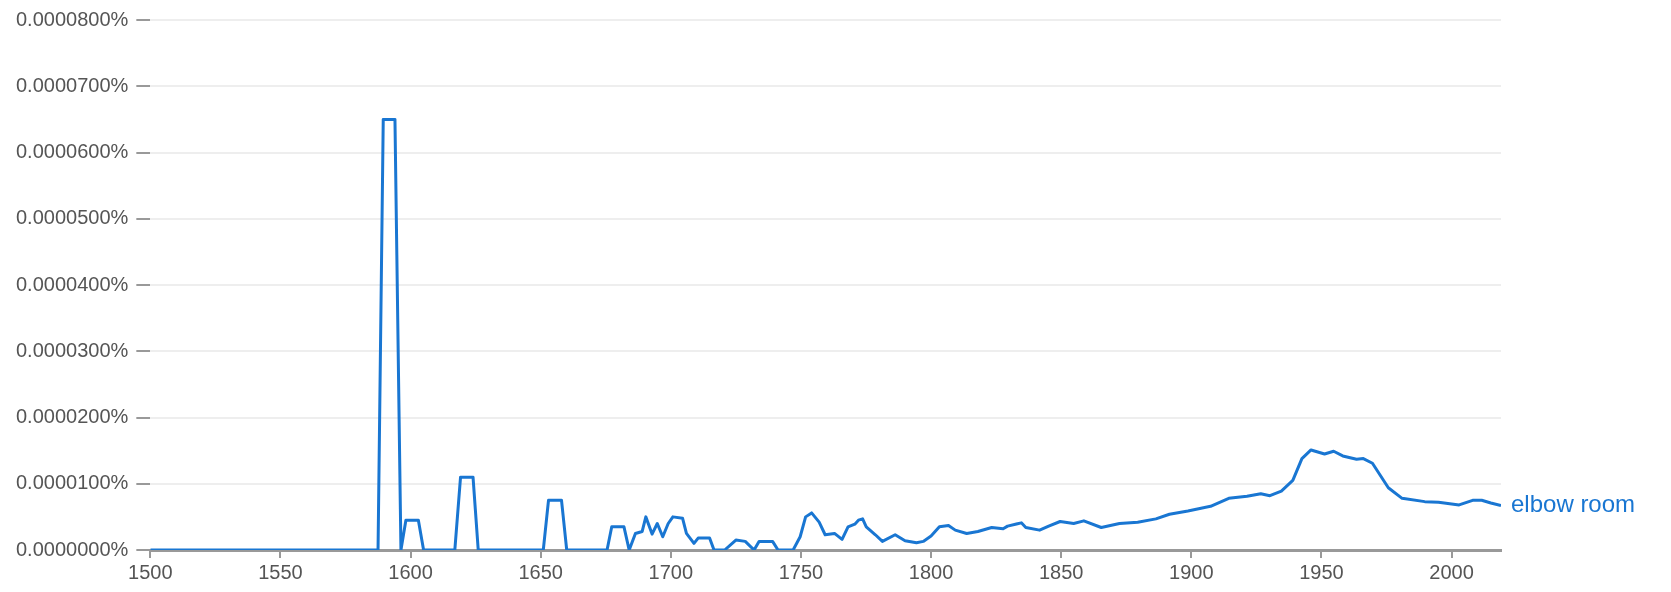  I want to click on y-tick-label: 0.0000500%, so click(72, 217).